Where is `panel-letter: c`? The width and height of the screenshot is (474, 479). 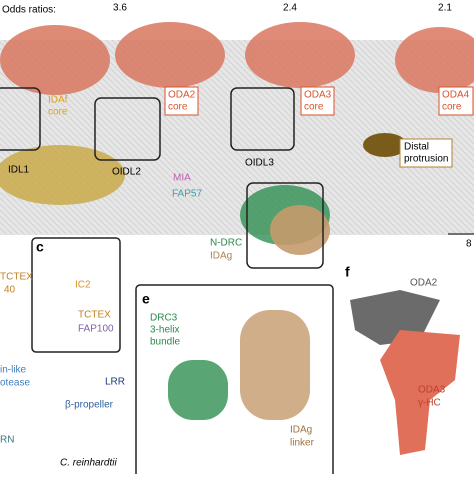 panel-letter: c is located at coordinates (40, 247).